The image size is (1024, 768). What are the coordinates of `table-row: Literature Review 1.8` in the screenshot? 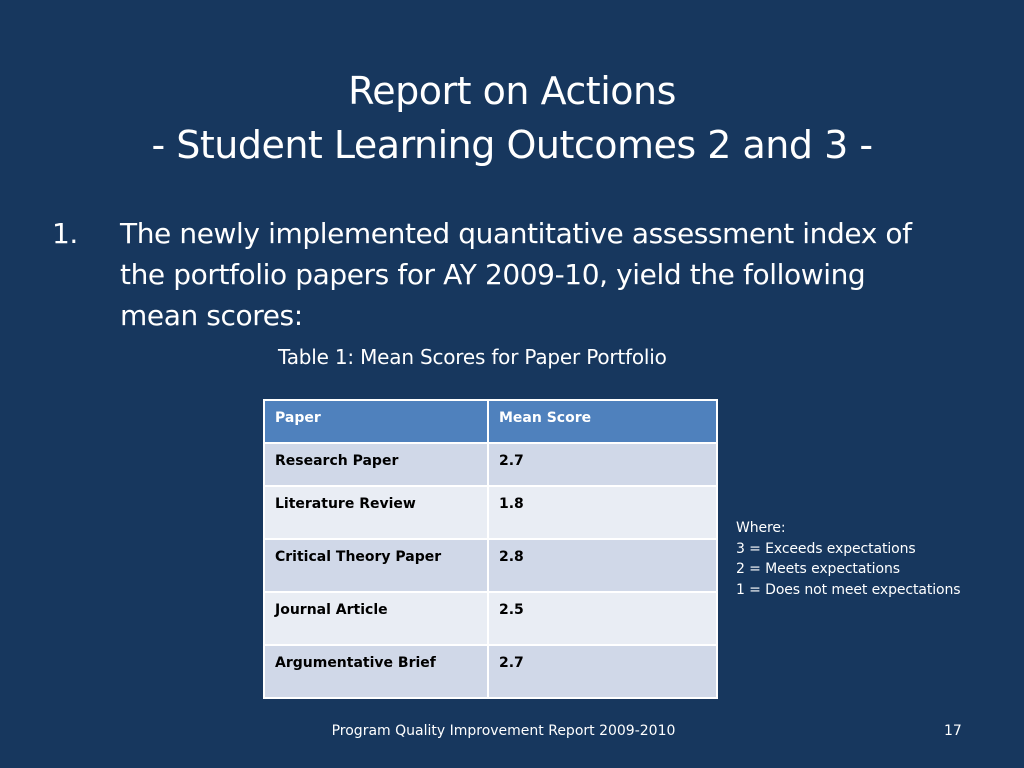 It's located at (490, 512).